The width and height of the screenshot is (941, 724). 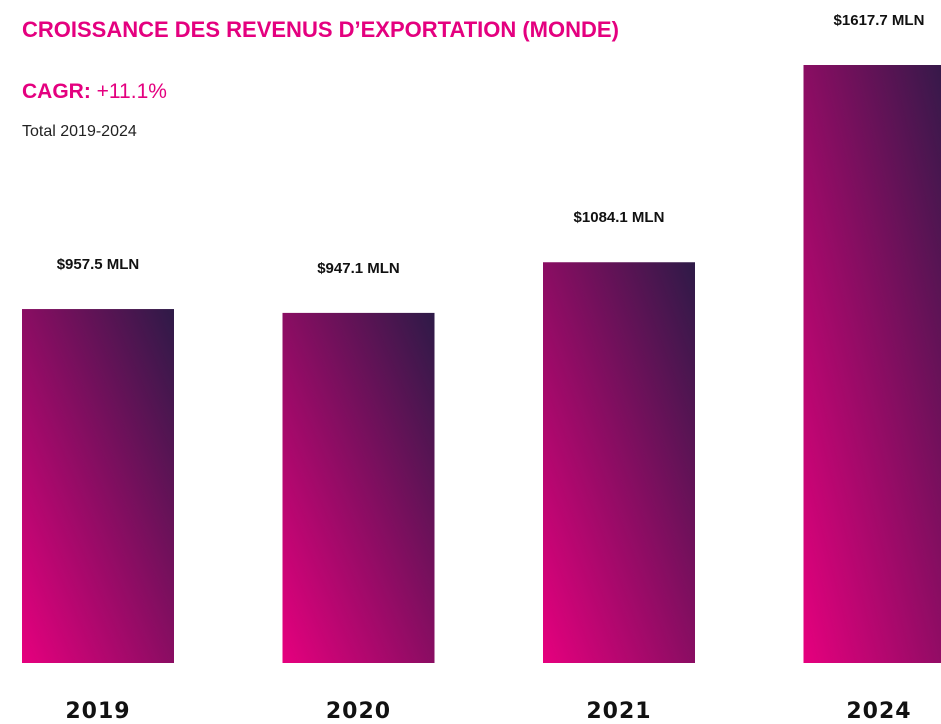 I want to click on x-tick-label: 2019, so click(x=97, y=711).